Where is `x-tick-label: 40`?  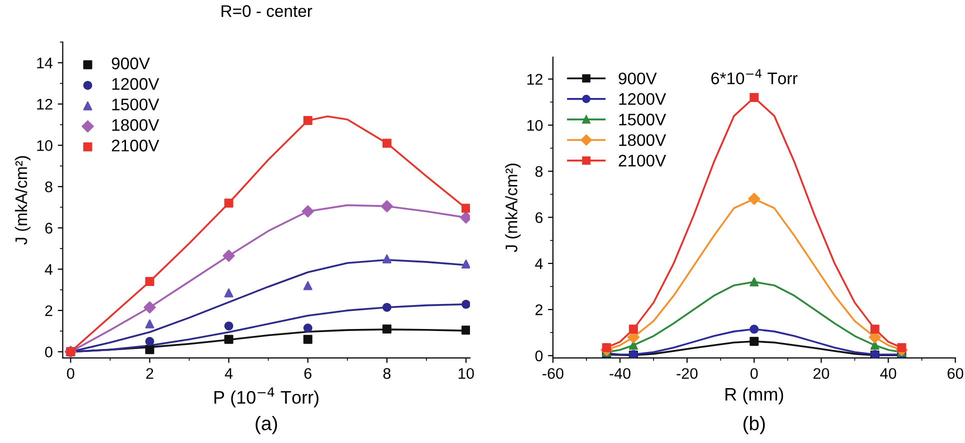 x-tick-label: 40 is located at coordinates (888, 373).